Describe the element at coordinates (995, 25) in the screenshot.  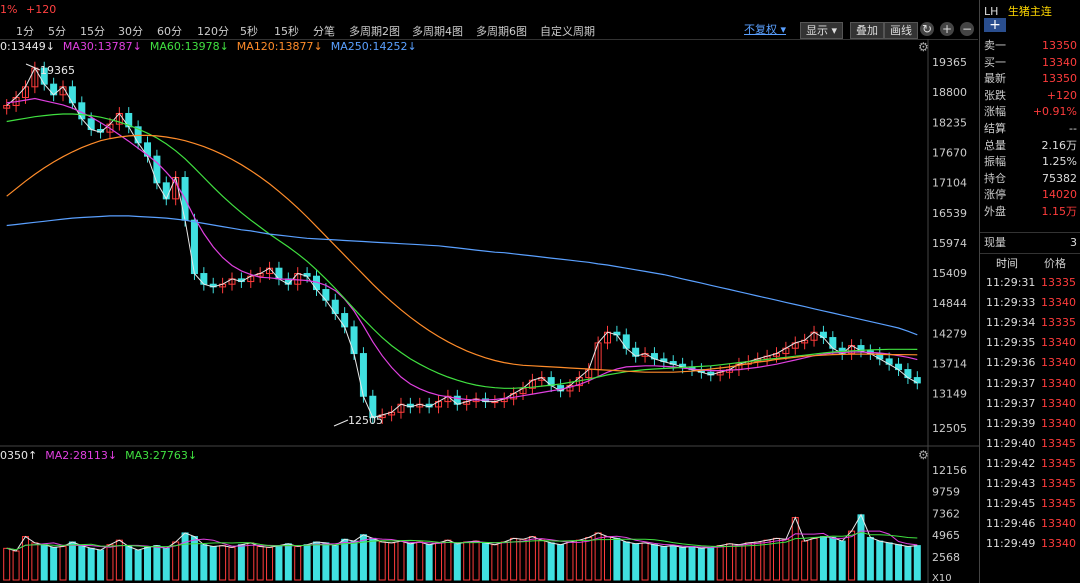
I see `add-icon: +` at that location.